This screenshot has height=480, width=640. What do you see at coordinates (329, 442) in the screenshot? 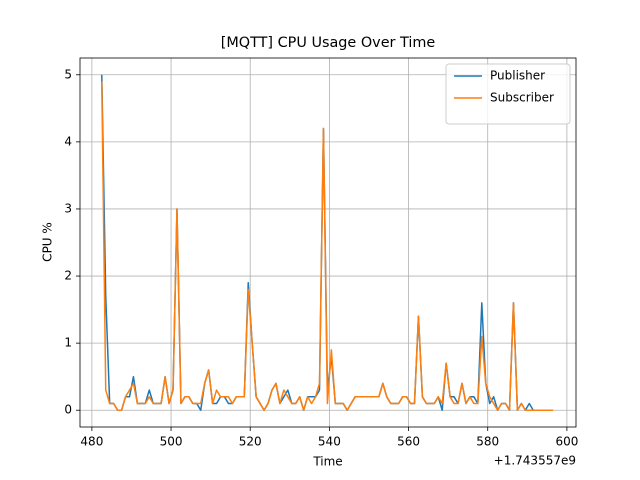
I see `x-tick-label: 540` at bounding box center [329, 442].